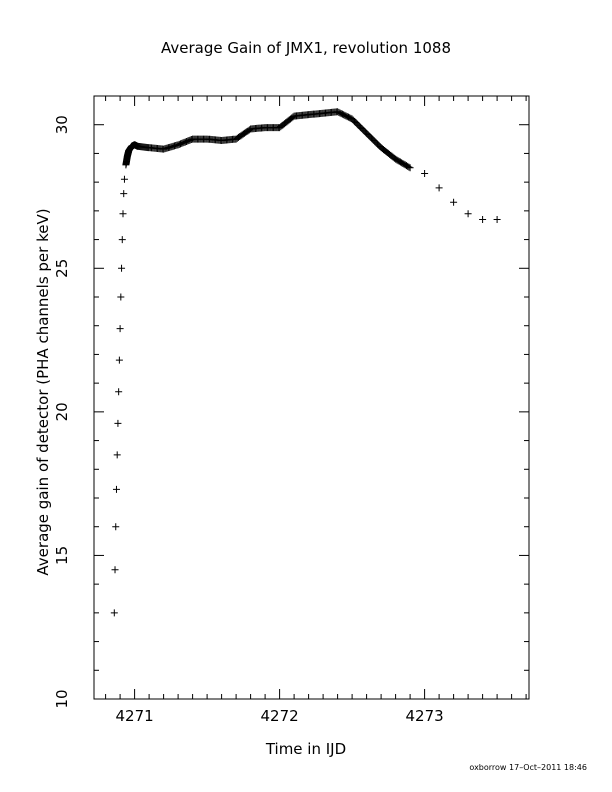 This screenshot has height=792, width=612. What do you see at coordinates (425, 716) in the screenshot?
I see `x-tick-label: 4273` at bounding box center [425, 716].